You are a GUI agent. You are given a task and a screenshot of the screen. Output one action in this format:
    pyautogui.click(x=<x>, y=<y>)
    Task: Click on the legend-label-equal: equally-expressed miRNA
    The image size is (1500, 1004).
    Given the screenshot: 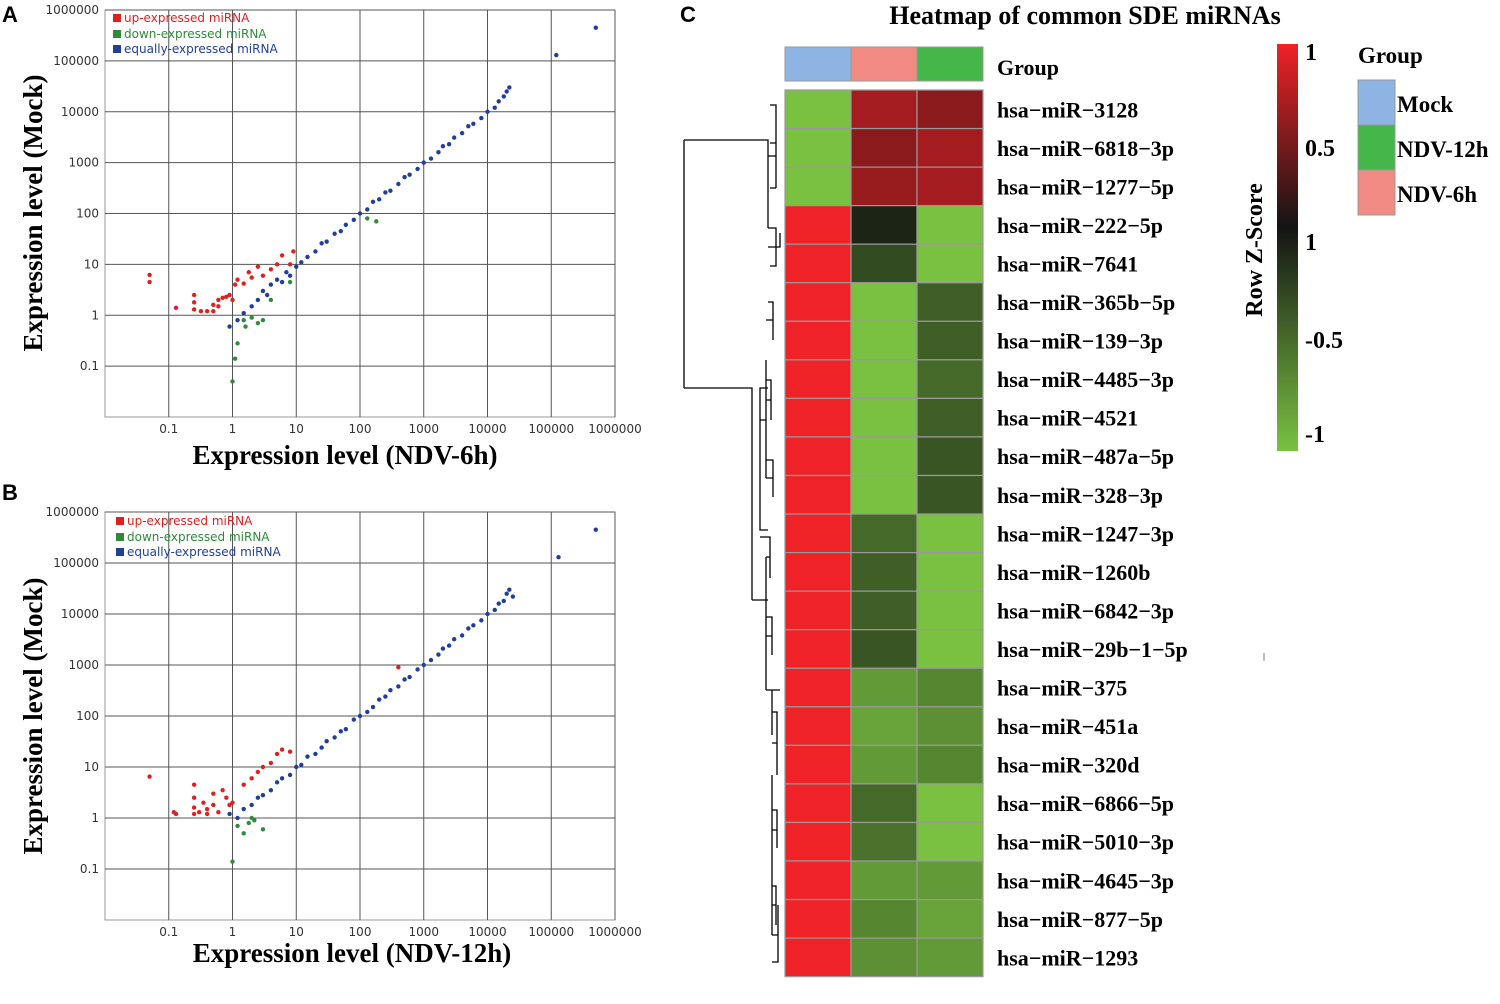 What is the action you would take?
    pyautogui.click(x=204, y=552)
    